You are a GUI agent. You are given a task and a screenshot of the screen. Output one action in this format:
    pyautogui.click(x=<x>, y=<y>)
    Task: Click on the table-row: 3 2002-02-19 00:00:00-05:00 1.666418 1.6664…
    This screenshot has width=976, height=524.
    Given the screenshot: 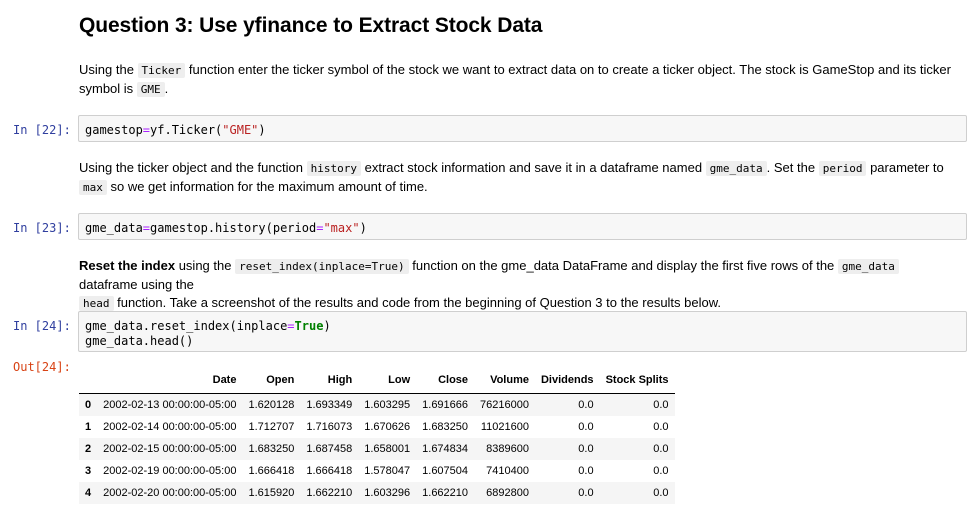 What is the action you would take?
    pyautogui.click(x=377, y=471)
    